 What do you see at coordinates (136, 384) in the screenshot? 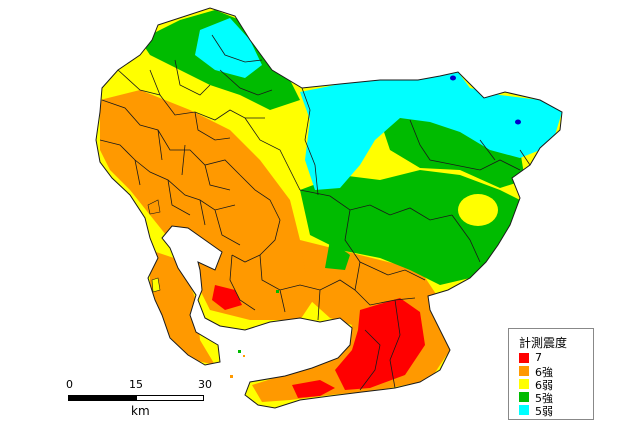
I see `scale-tick-15: 15` at bounding box center [136, 384].